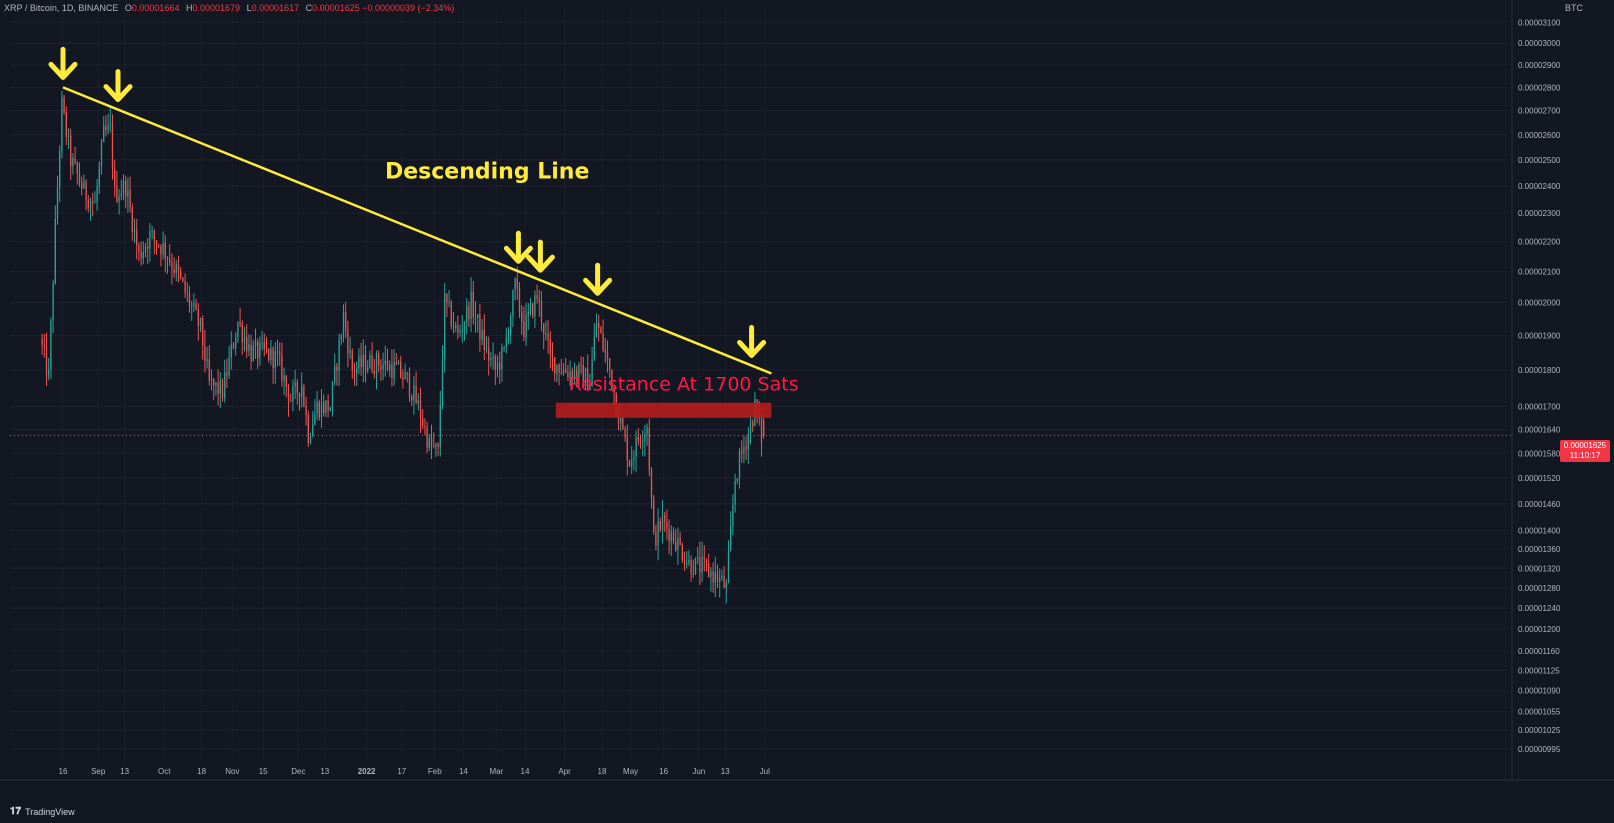 The width and height of the screenshot is (1614, 823). I want to click on x-tick-label: May, so click(630, 771).